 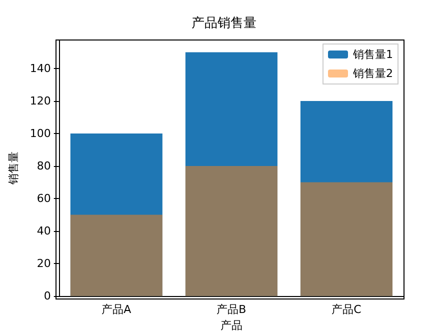 What do you see at coordinates (347, 309) in the screenshot?
I see `x-tick-label: 产品C` at bounding box center [347, 309].